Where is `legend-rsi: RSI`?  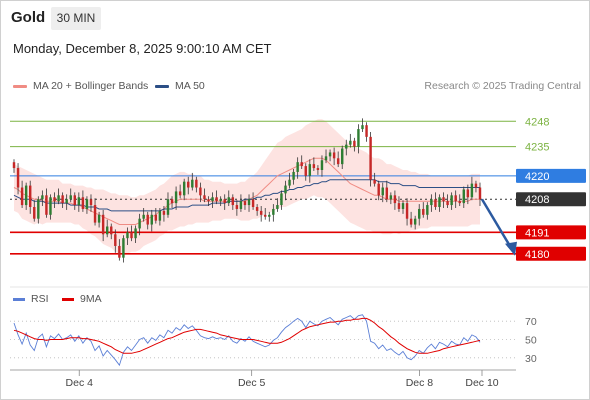
legend-rsi: RSI is located at coordinates (31, 299).